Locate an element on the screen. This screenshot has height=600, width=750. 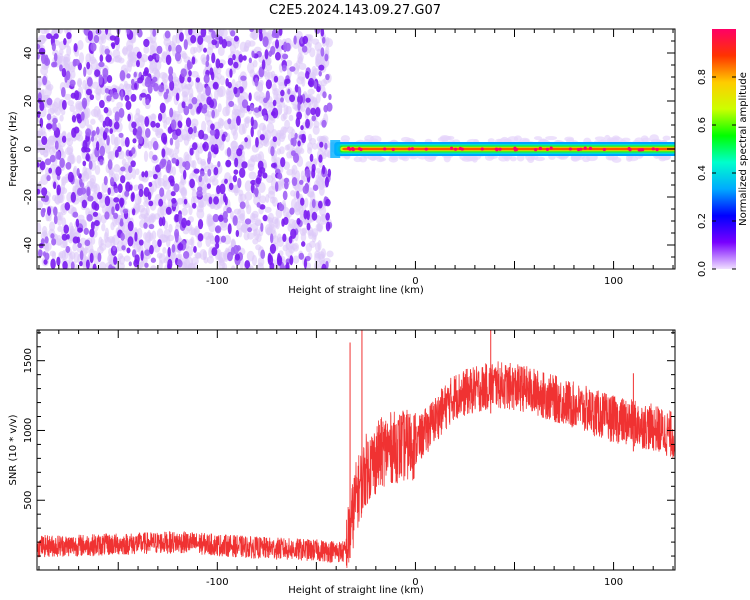
spectrogram-signal-halo is located at coordinates (513, 139).